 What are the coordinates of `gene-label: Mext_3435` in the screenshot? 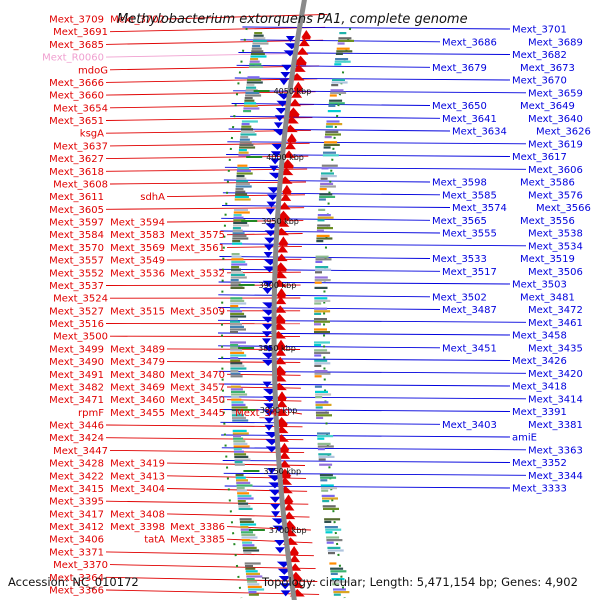 It's located at (555, 348).